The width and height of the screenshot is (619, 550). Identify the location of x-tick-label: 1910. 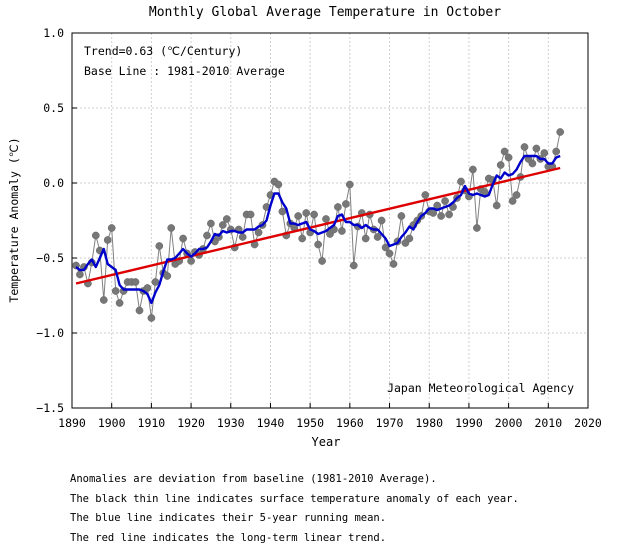
(152, 423).